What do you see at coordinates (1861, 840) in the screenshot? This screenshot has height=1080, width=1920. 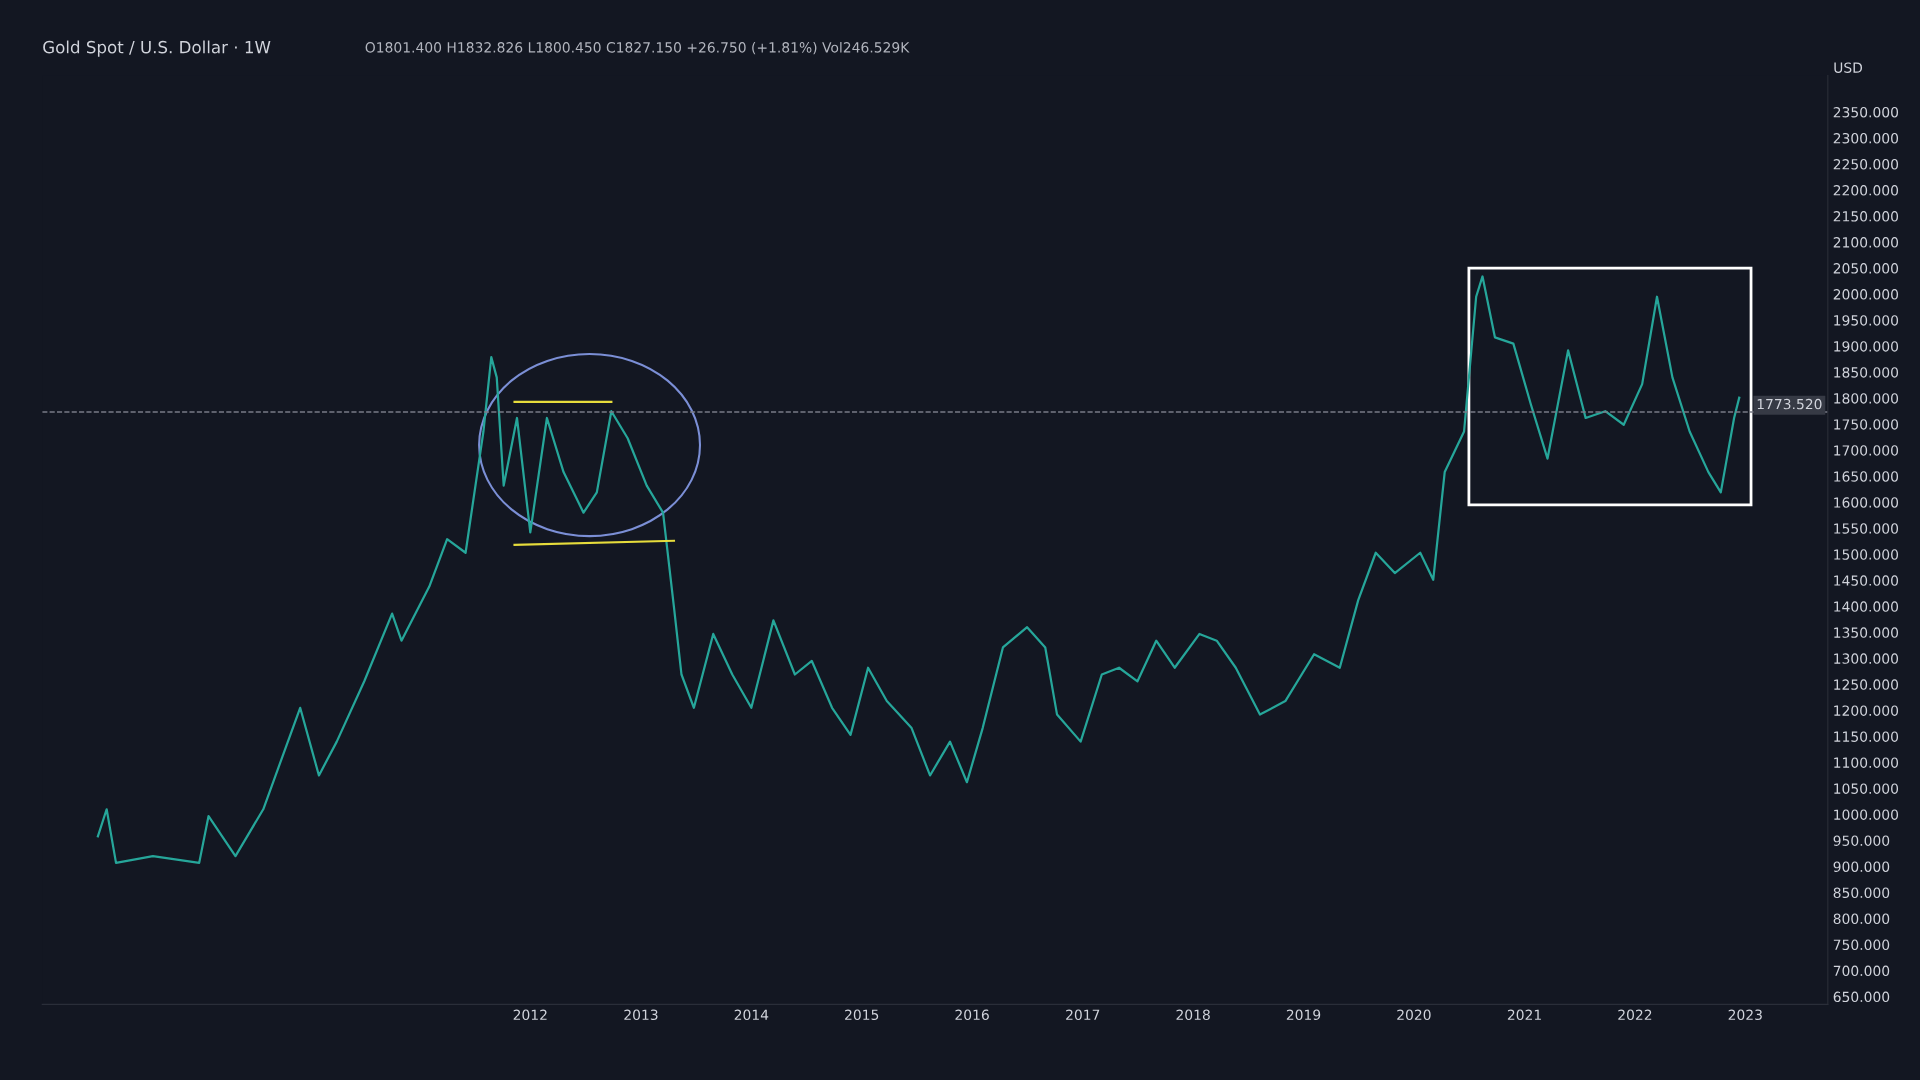 I see `y-tick-label: 950.000` at bounding box center [1861, 840].